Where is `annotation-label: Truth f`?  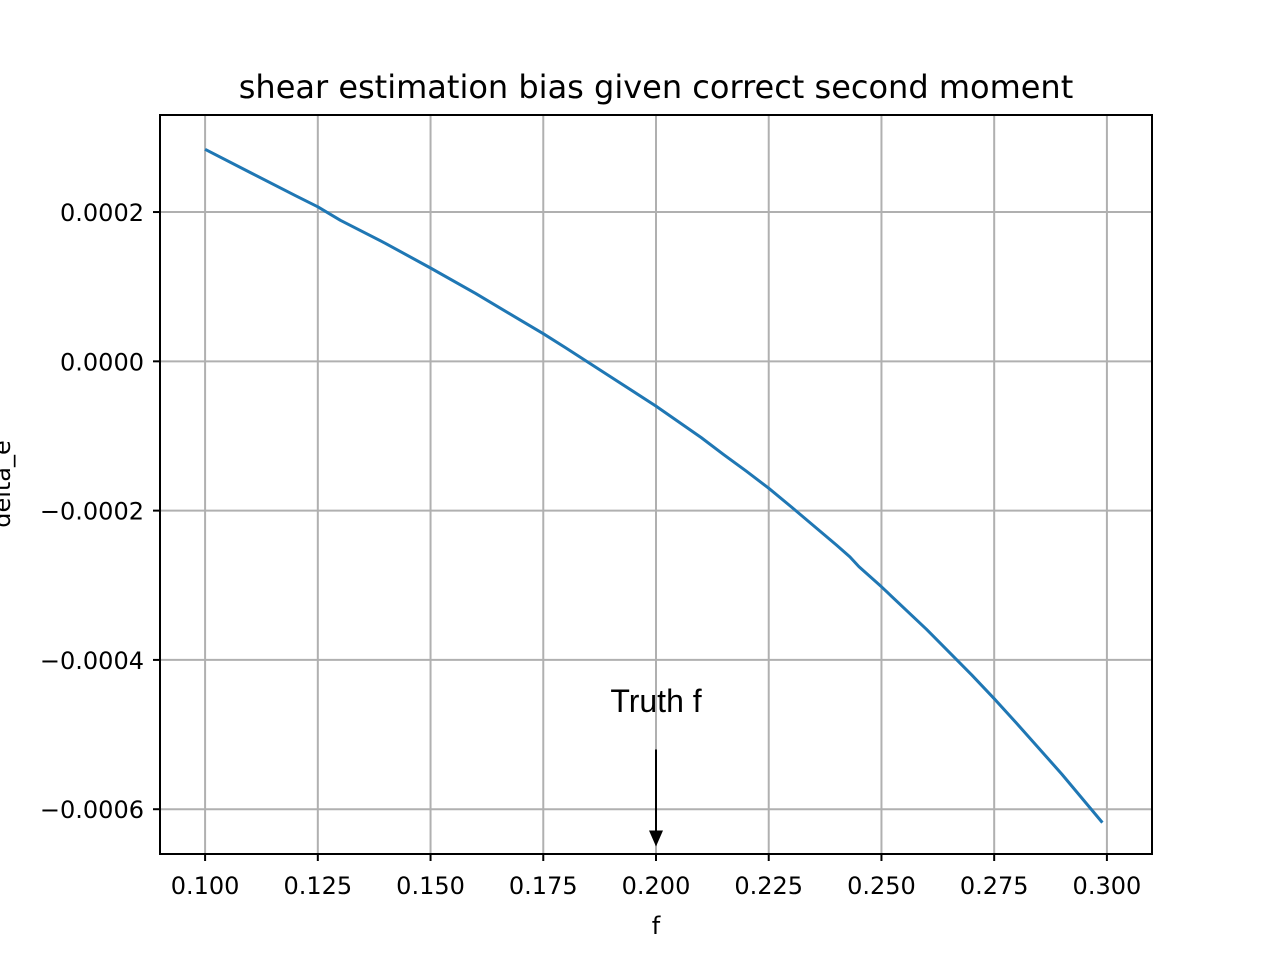
annotation-label: Truth f is located at coordinates (655, 701).